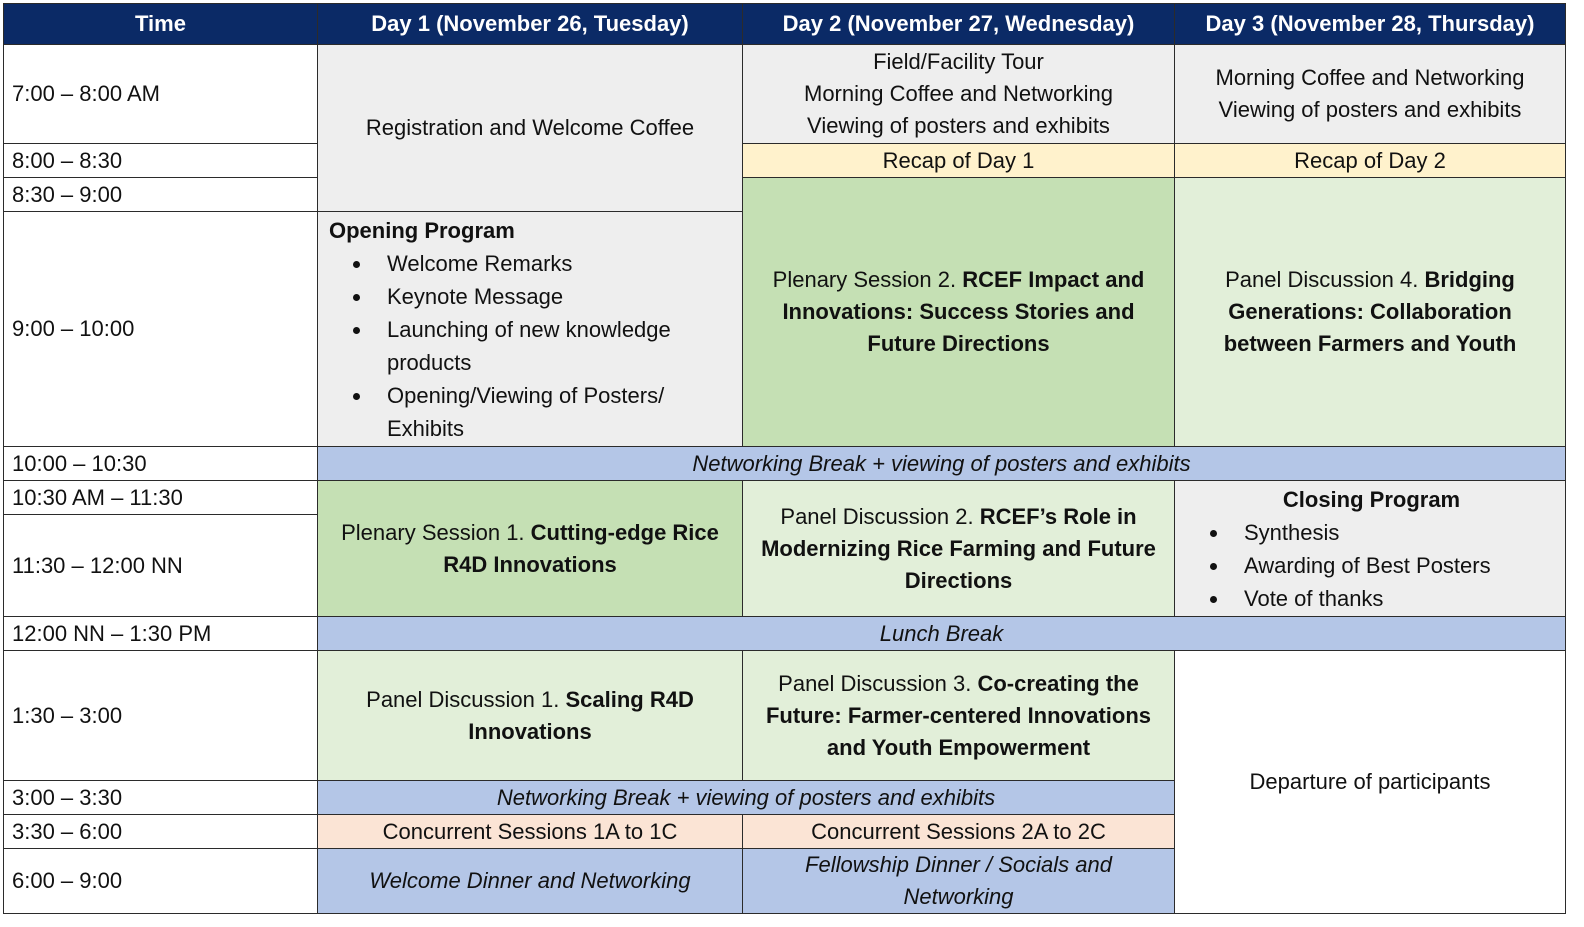 This screenshot has height=927, width=1584. What do you see at coordinates (160, 715) in the screenshot?
I see `time-cell: 1:30 – 3:00` at bounding box center [160, 715].